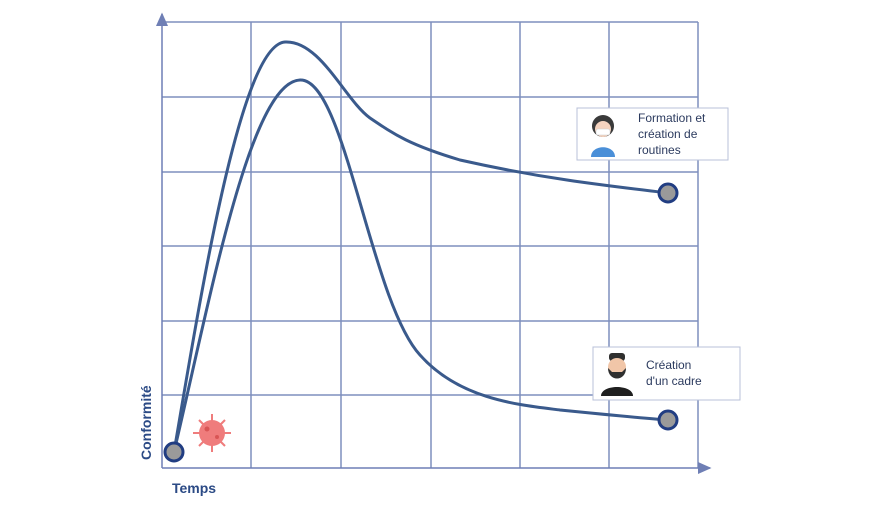 The image size is (876, 510). What do you see at coordinates (617, 374) in the screenshot?
I see `man-icon` at bounding box center [617, 374].